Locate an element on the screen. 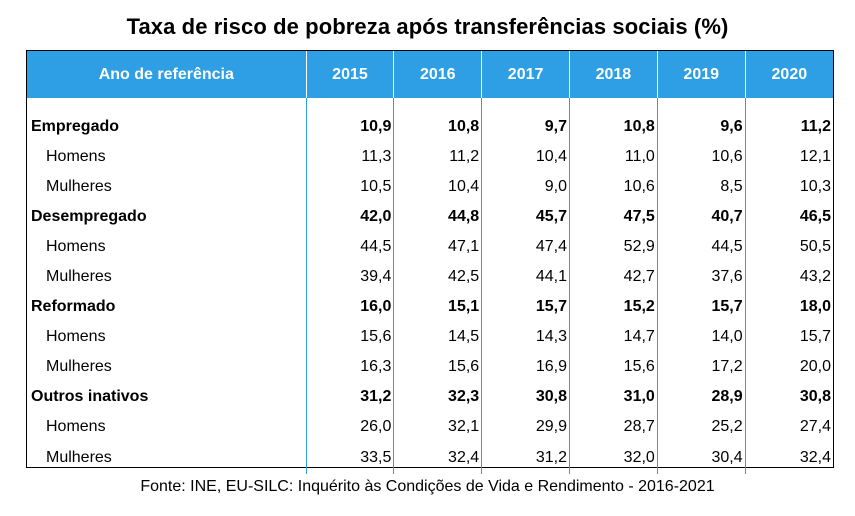 Image resolution: width=855 pixels, height=516 pixels. table-cell: 44,1 is located at coordinates (525, 277).